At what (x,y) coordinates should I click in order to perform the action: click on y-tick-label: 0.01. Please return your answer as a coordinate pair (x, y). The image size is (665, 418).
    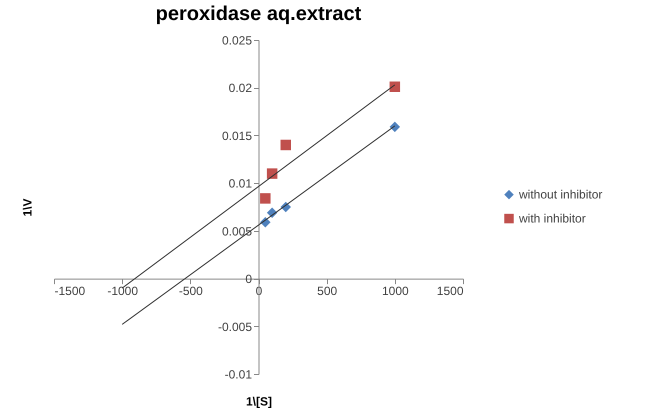
    Looking at the image, I should click on (240, 183).